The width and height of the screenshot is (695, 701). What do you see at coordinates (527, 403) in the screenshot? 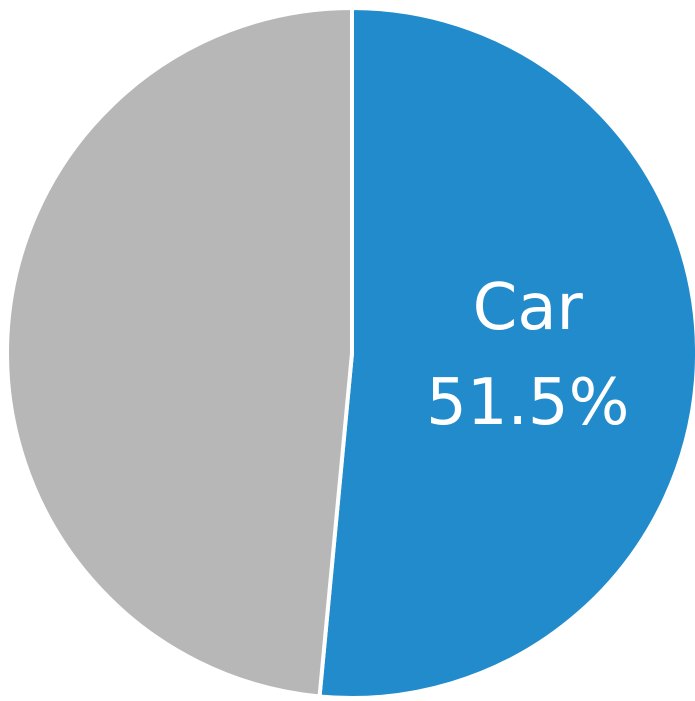
I see `slice-value-label: 51.5%` at bounding box center [527, 403].